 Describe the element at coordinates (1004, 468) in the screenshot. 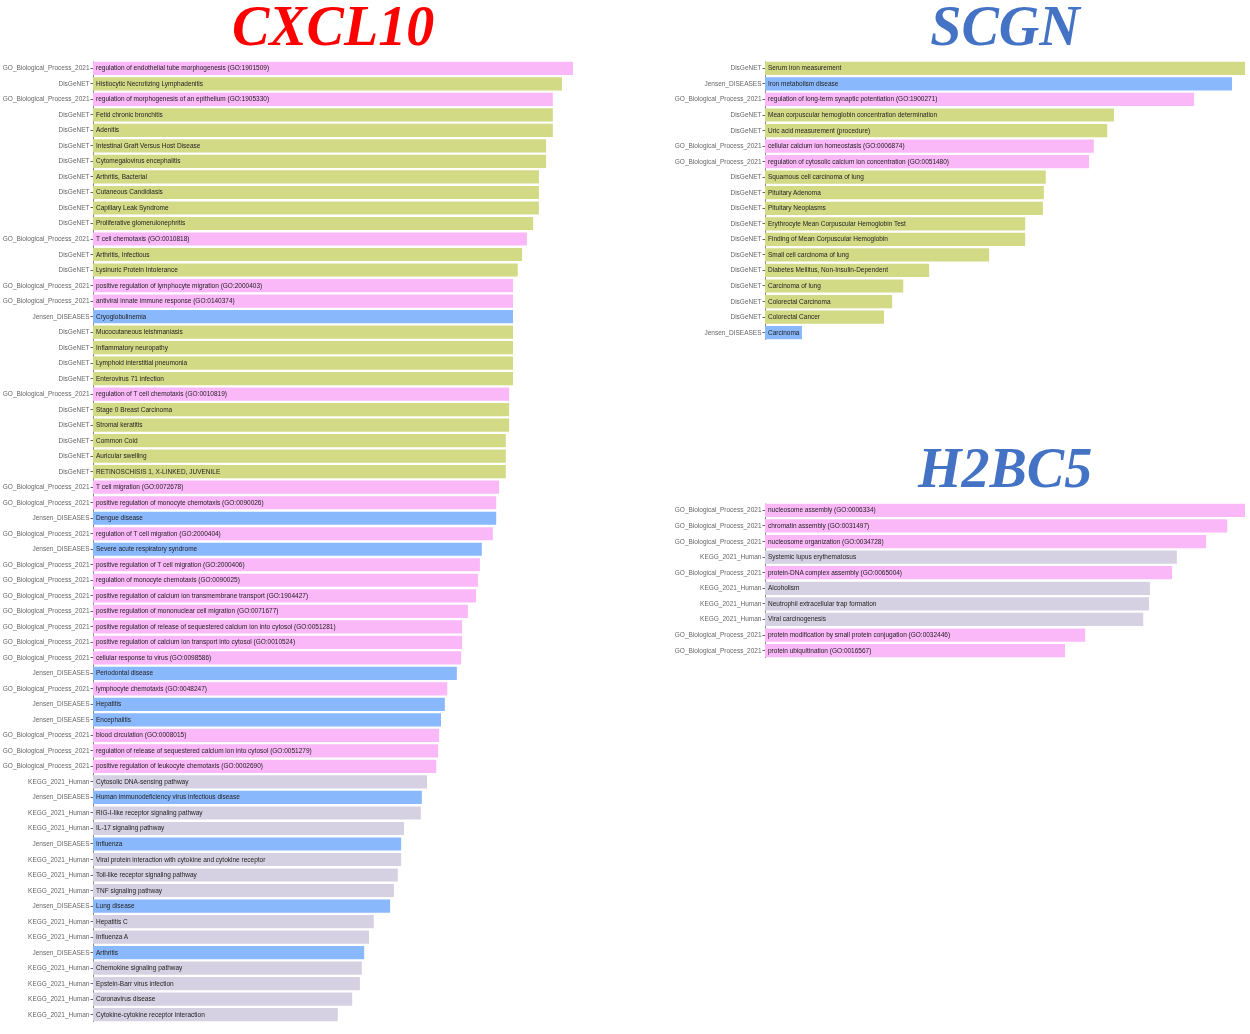

I see `chart-title: H2BC5` at that location.